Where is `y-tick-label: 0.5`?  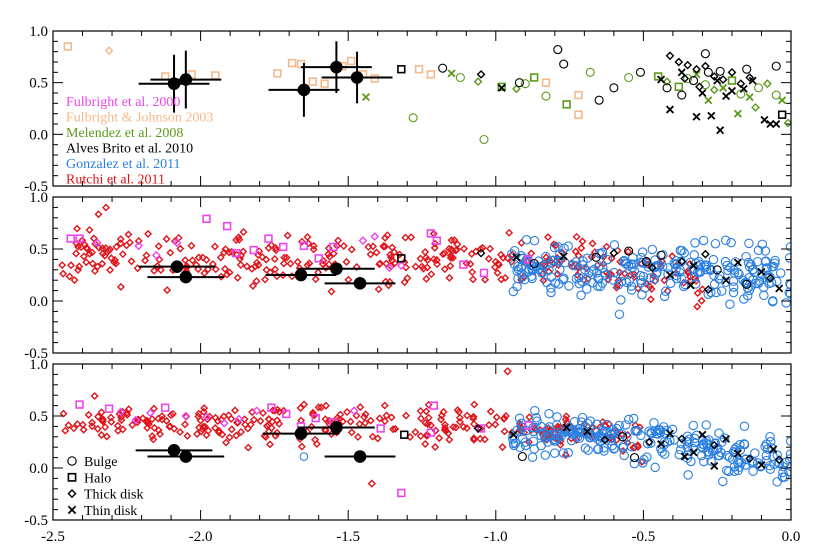 y-tick-label: 0.5 is located at coordinates (38, 84).